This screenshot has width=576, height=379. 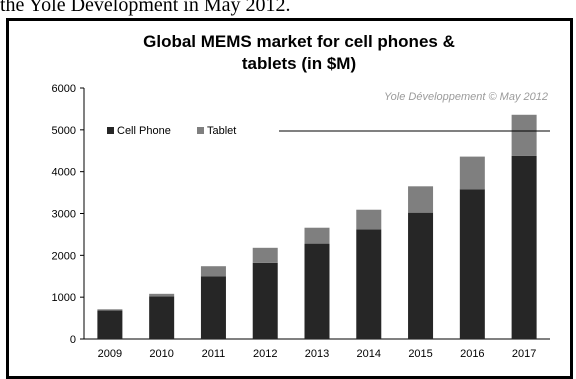 I want to click on bar-cell-phone-2009, so click(x=109, y=325).